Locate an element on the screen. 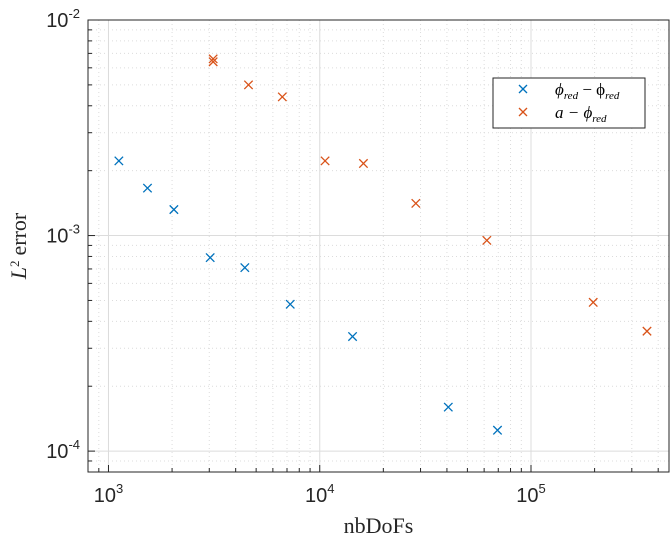 This screenshot has width=670, height=540. y-tick-label: 10⁻⁴ is located at coordinates (63, 450).